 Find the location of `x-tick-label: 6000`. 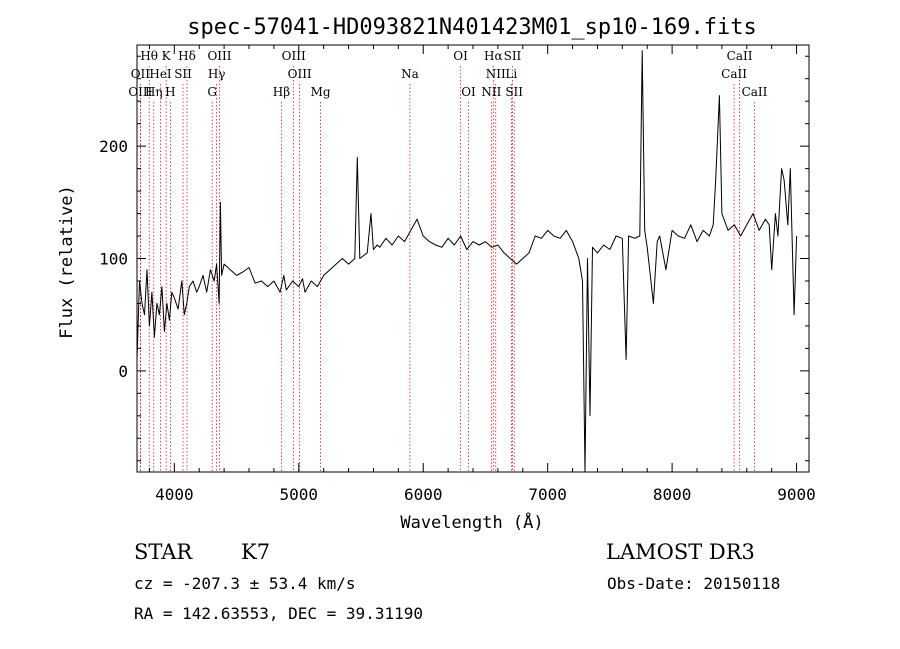

x-tick-label: 6000 is located at coordinates (423, 494).